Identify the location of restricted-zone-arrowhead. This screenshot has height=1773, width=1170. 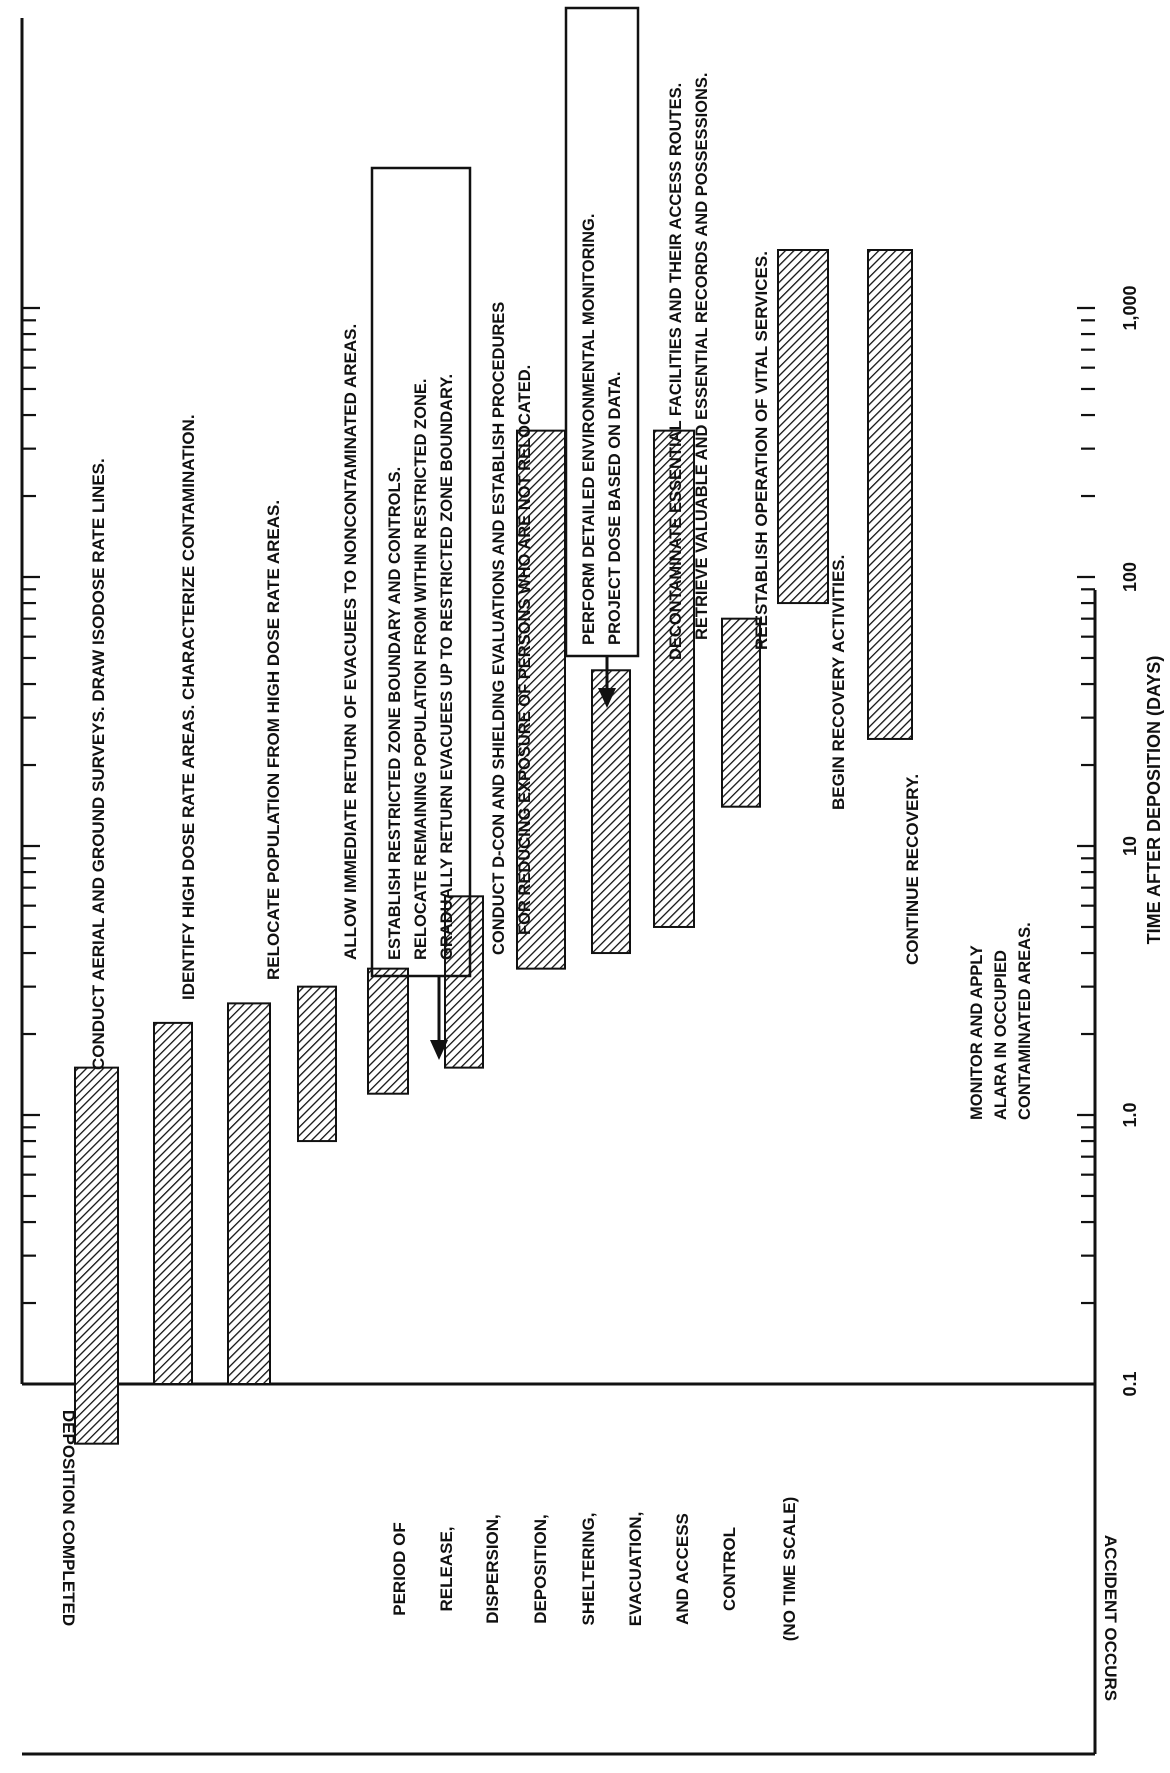
(439, 1050).